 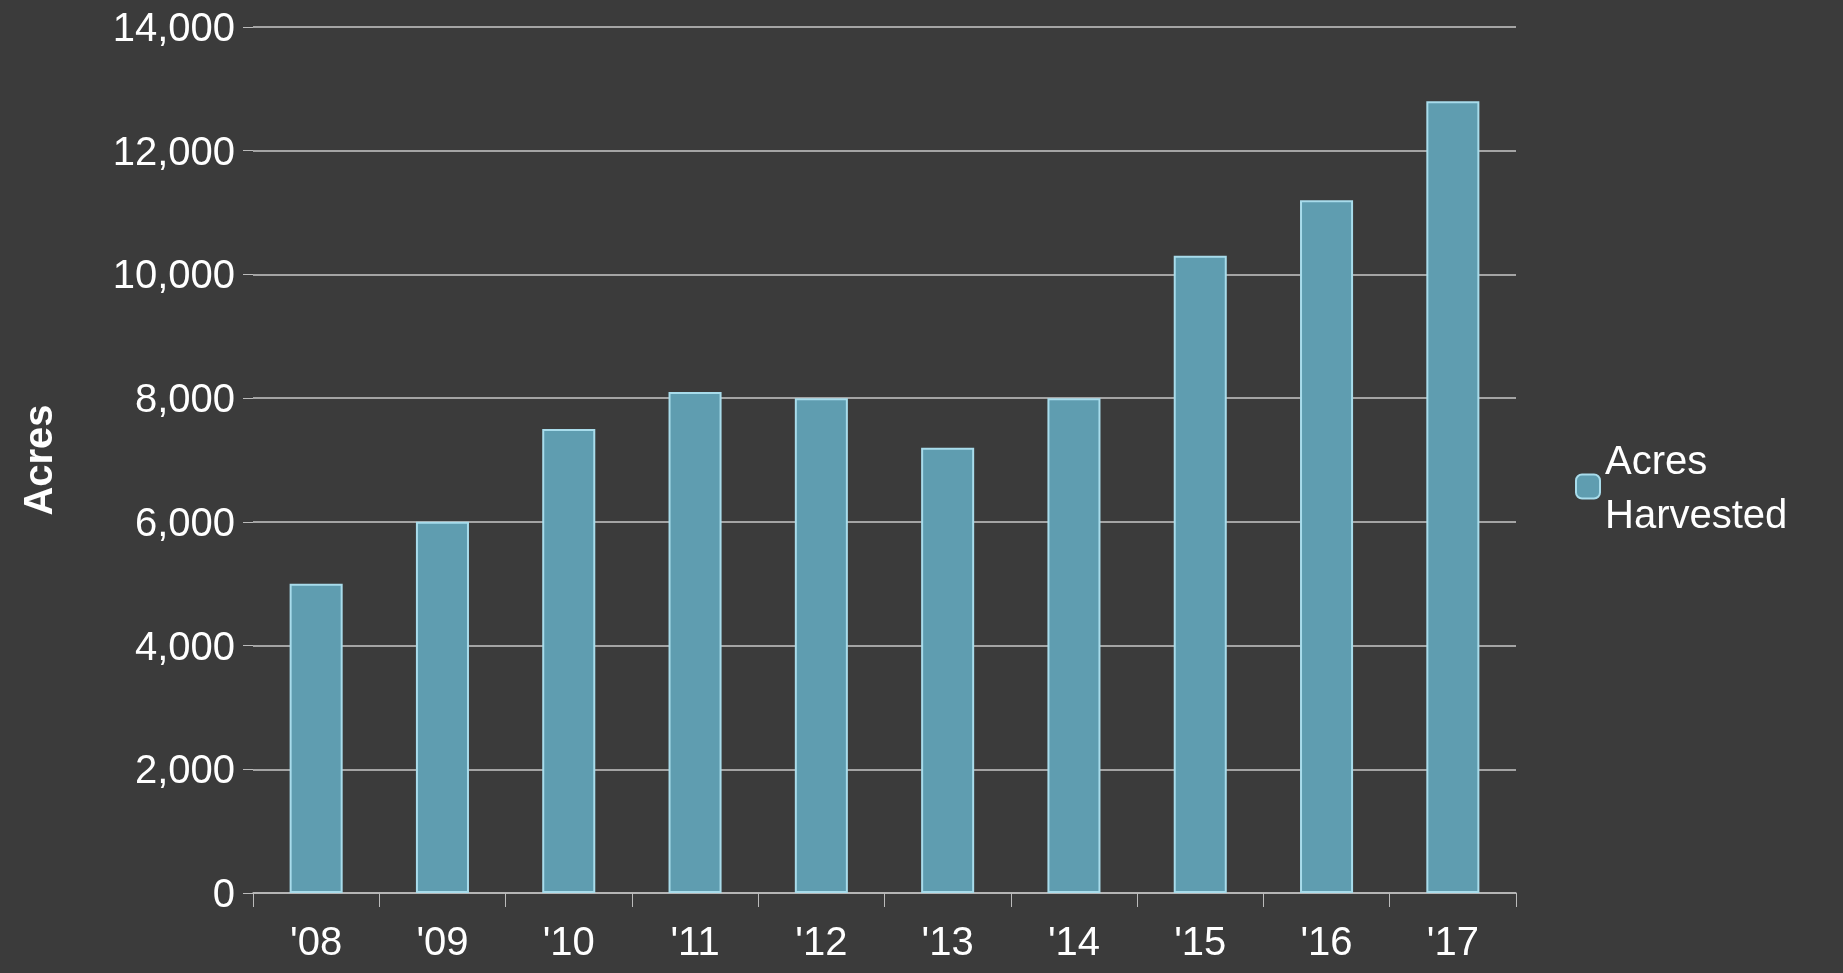 I want to click on x-tick-label: '11, so click(x=695, y=941).